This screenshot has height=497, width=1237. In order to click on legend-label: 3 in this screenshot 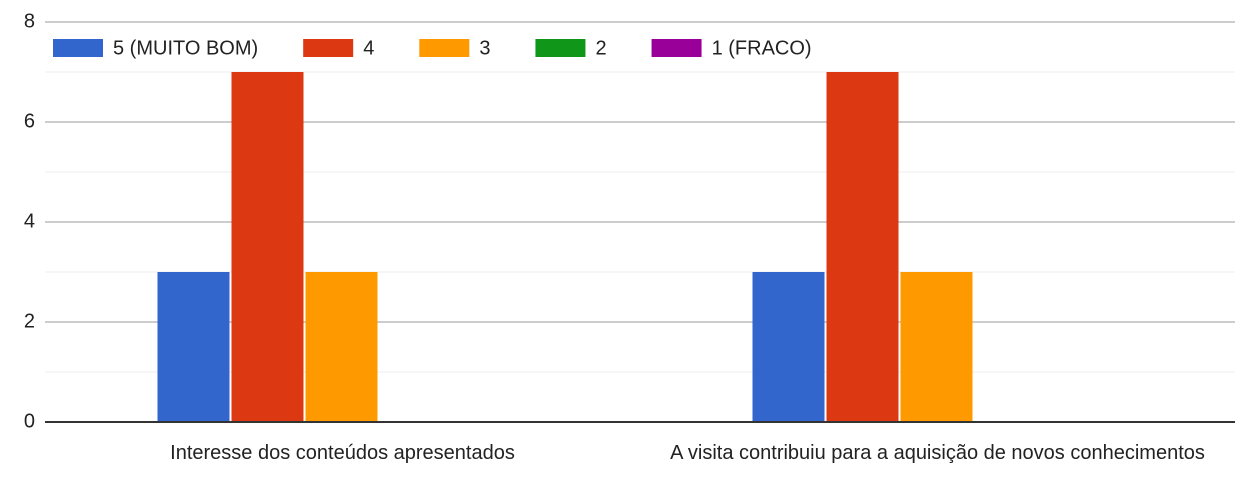, I will do `click(484, 48)`.